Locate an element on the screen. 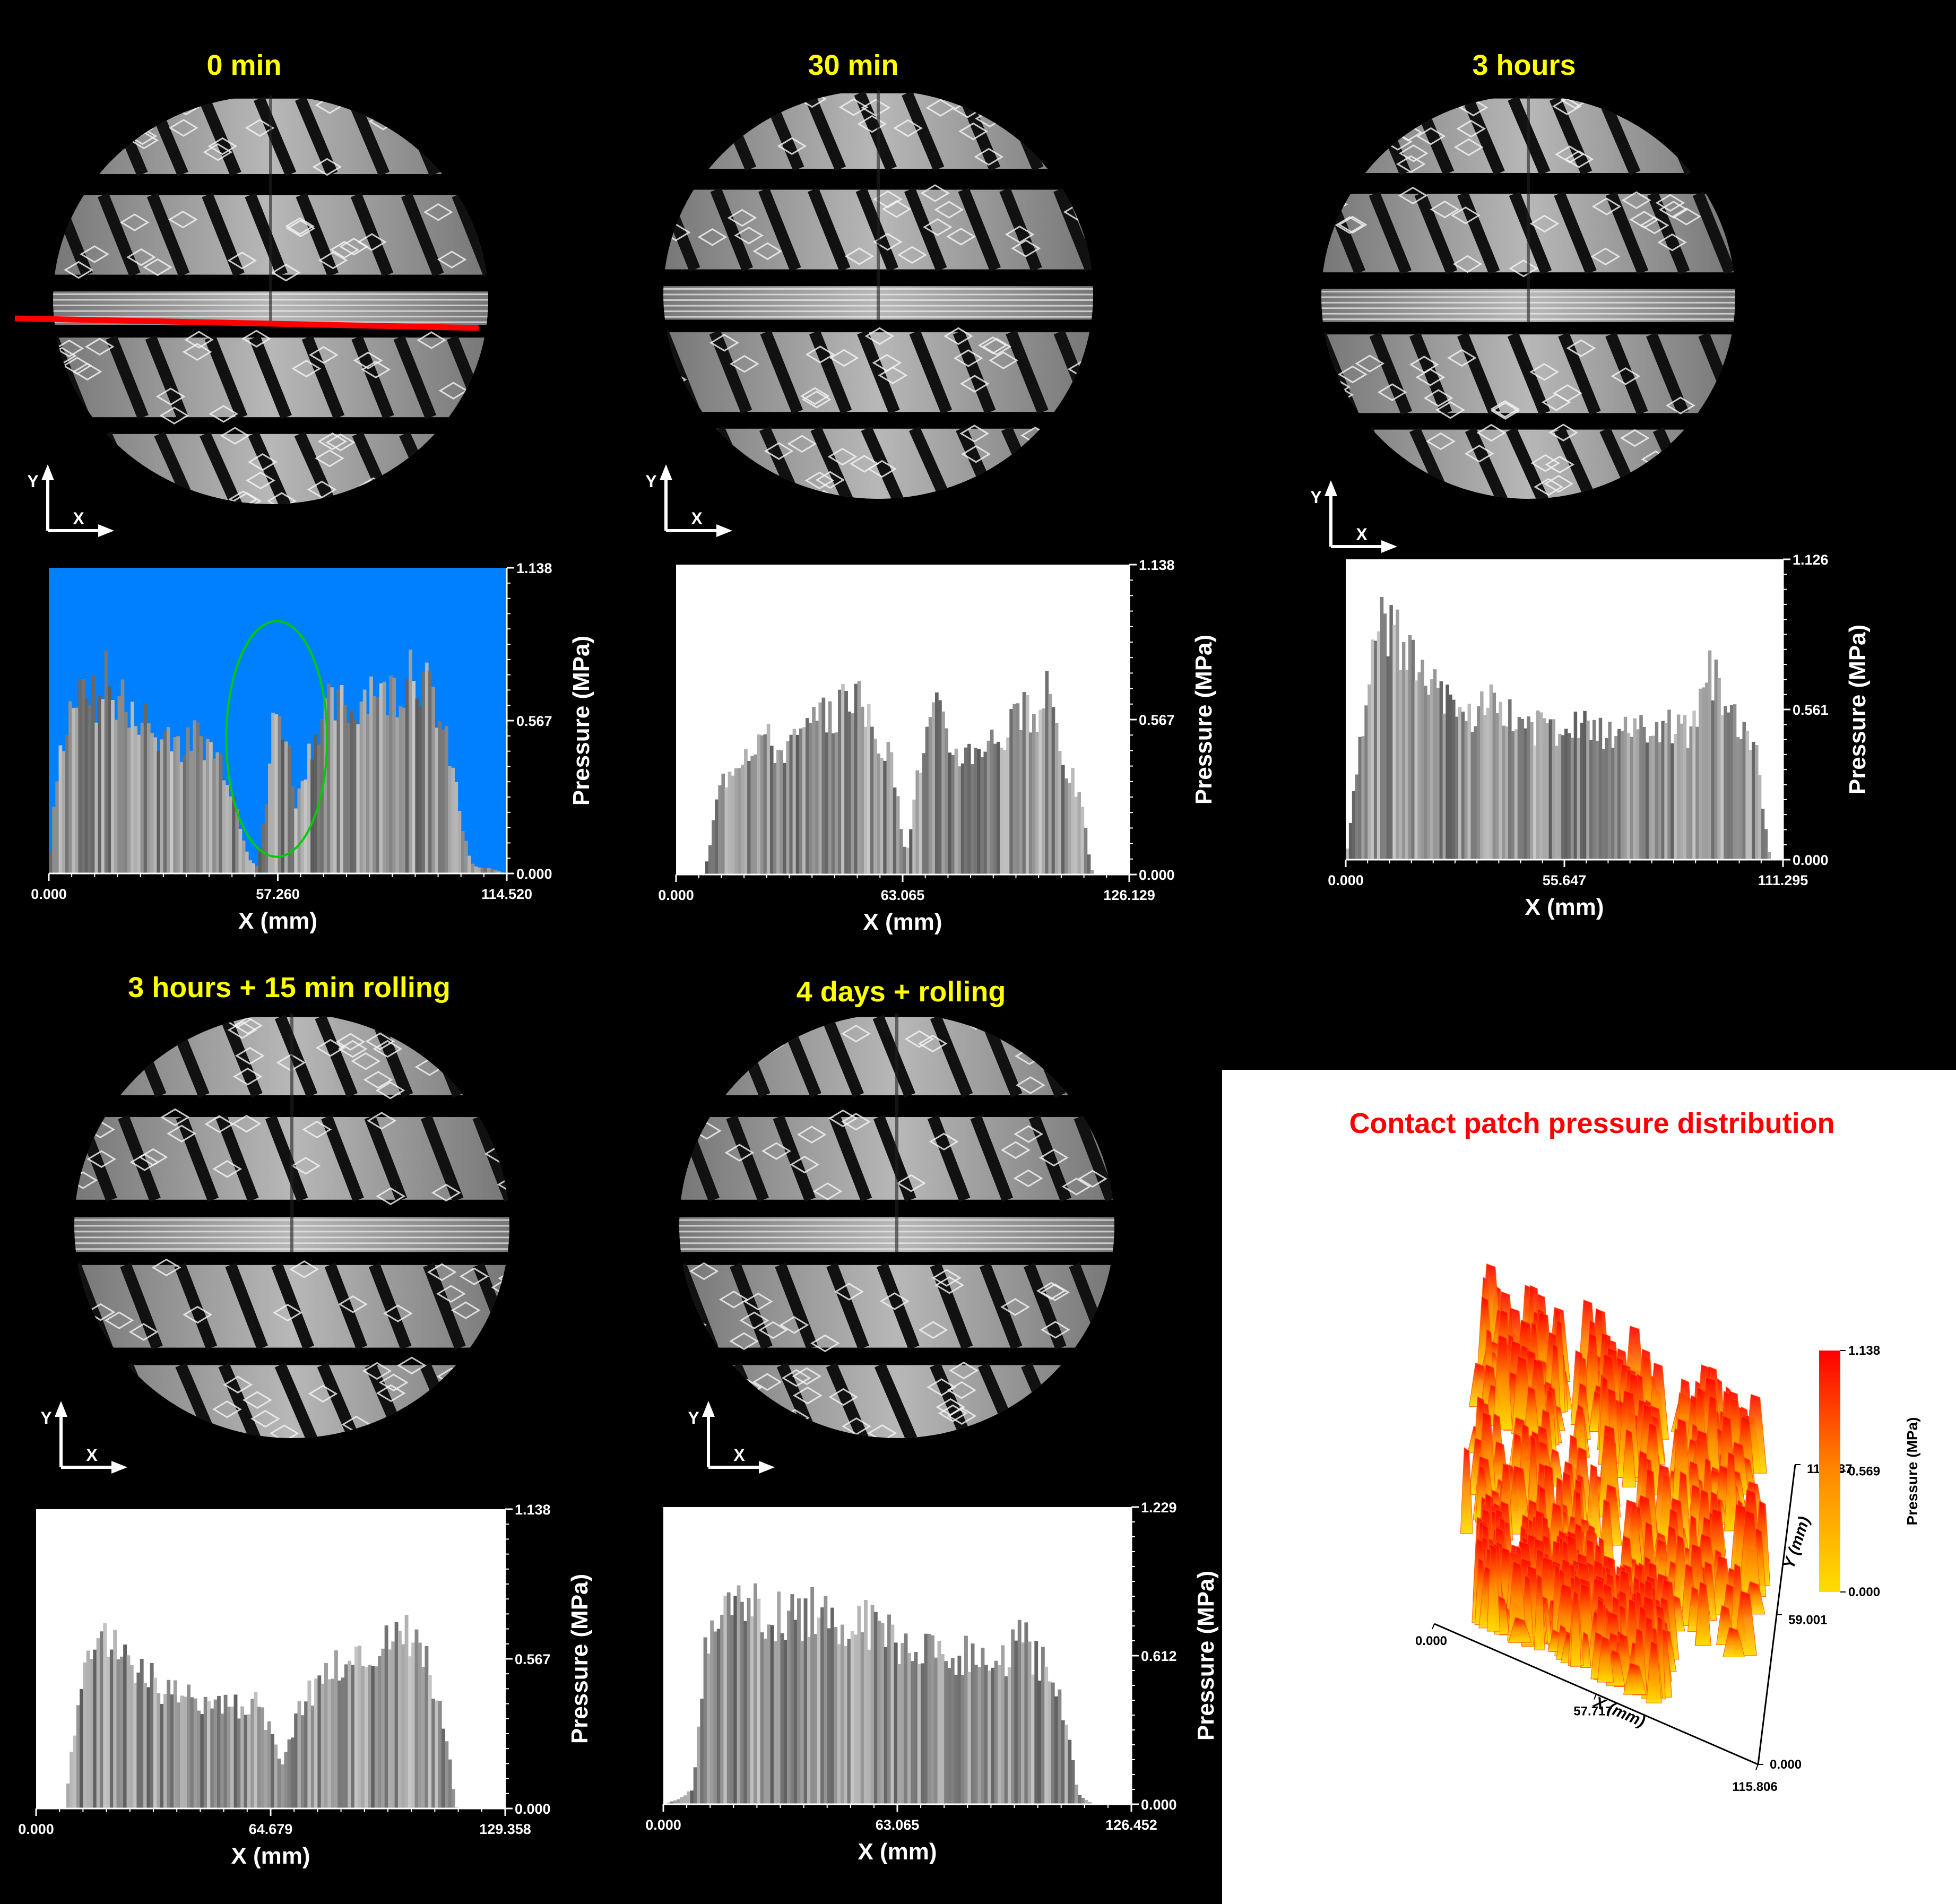 Image resolution: width=1956 pixels, height=1904 pixels. tire-image-3hours-rolling is located at coordinates (291, 1226).